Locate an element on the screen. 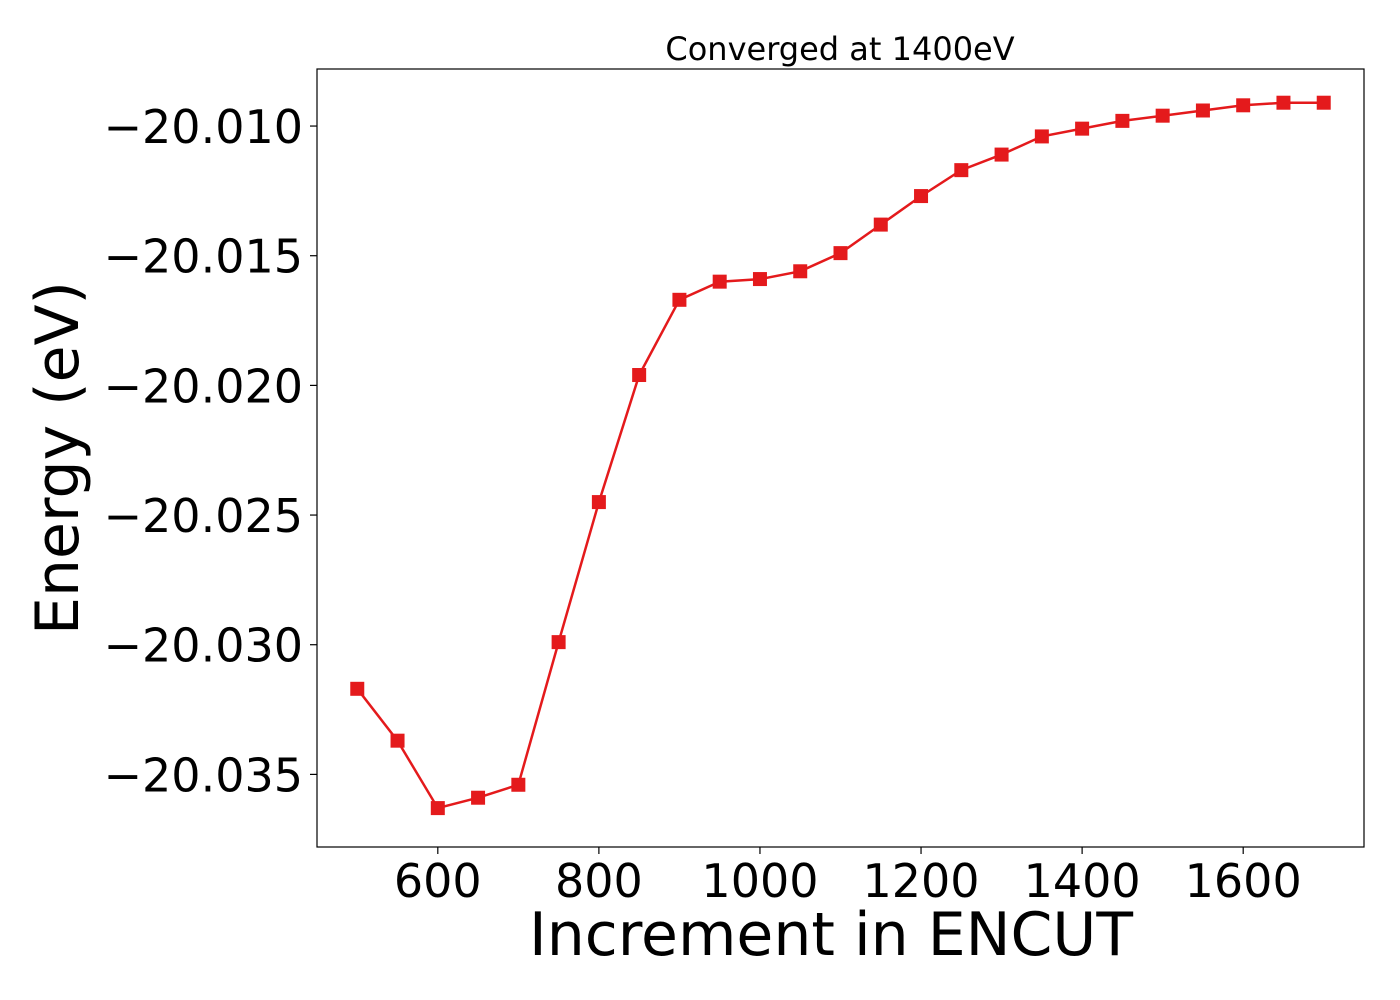 The width and height of the screenshot is (1400, 1000). x-tick-label: 800 is located at coordinates (599, 881).